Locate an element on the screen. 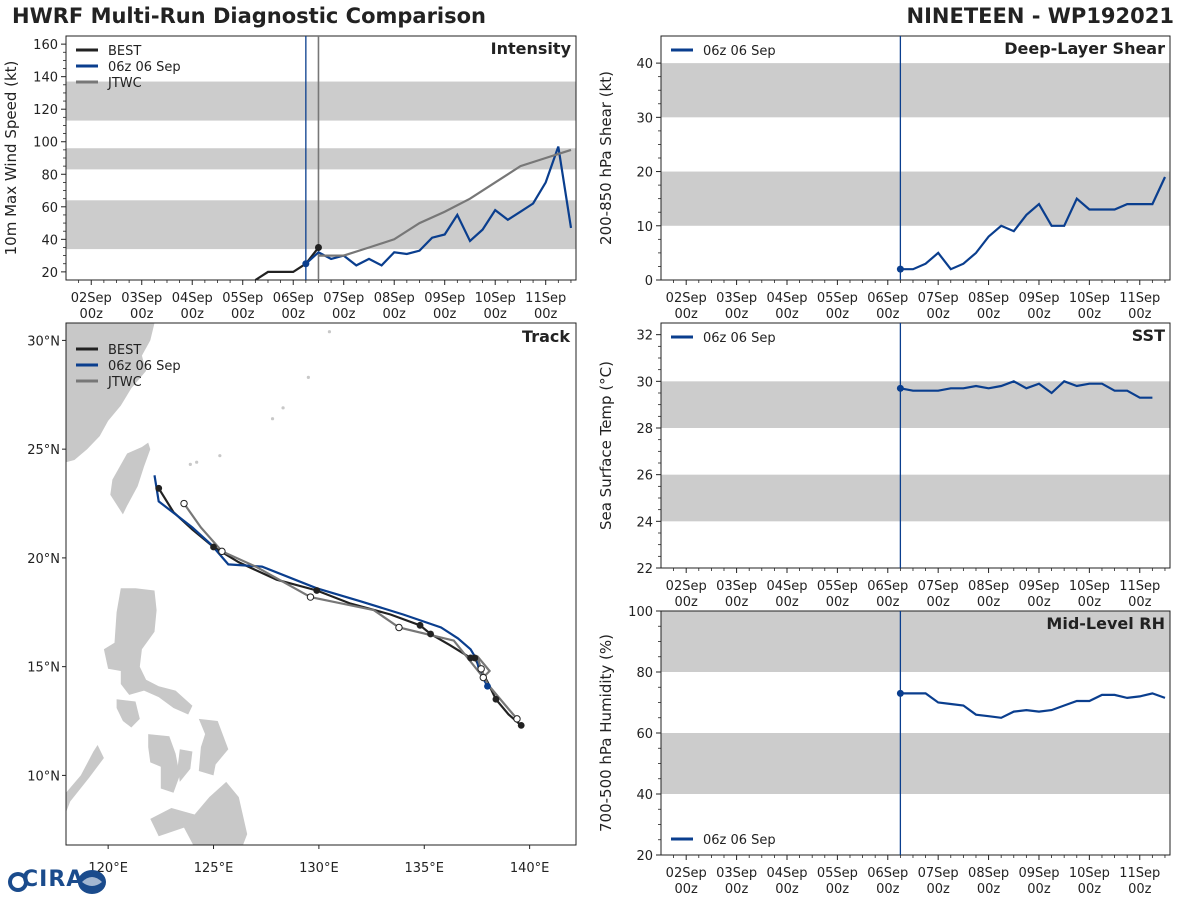 The width and height of the screenshot is (1200, 902). sst-xtick-label-date: 03Sep is located at coordinates (736, 586).